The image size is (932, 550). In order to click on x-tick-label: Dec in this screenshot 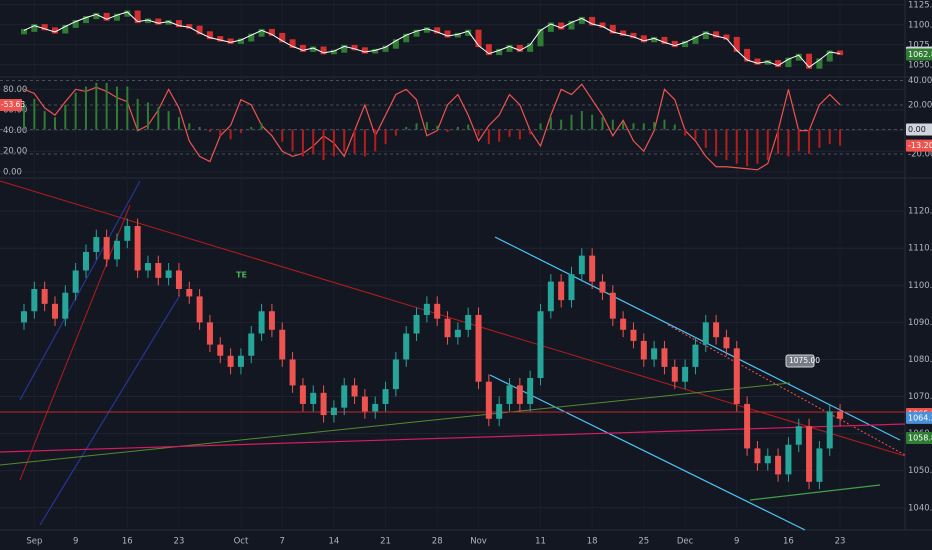, I will do `click(685, 542)`.